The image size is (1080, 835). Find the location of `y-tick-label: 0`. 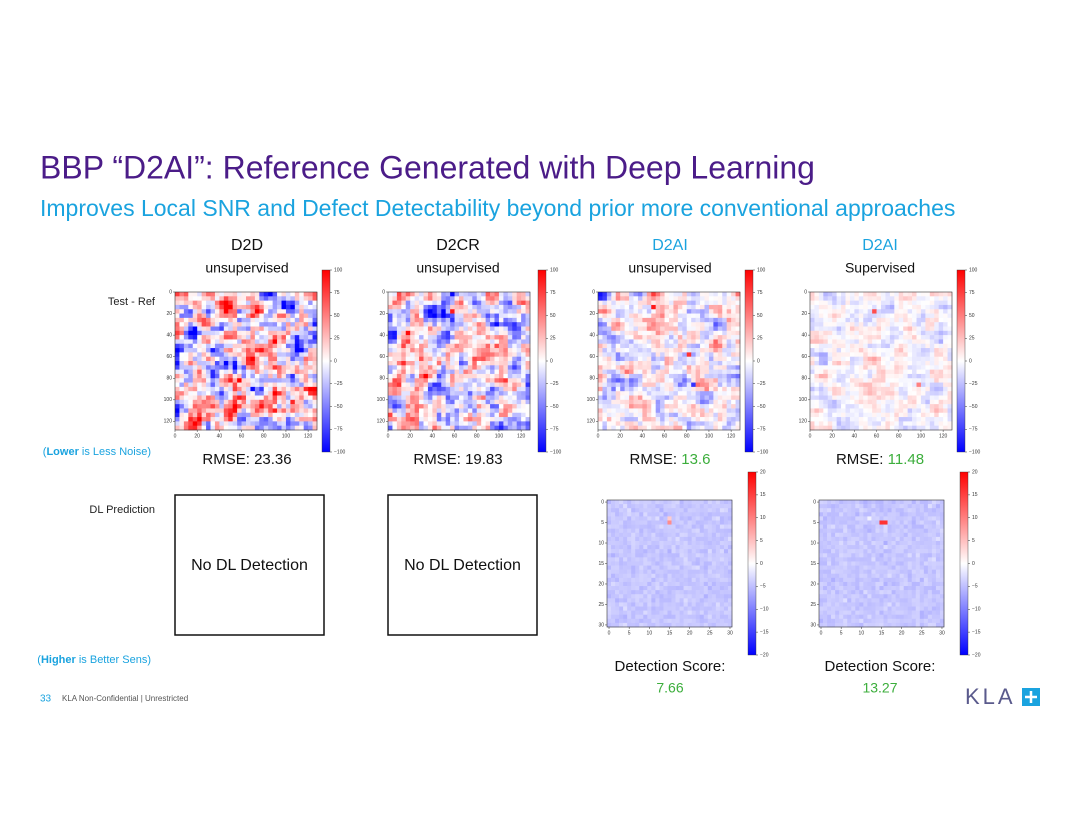

y-tick-label: 0 is located at coordinates (383, 292).